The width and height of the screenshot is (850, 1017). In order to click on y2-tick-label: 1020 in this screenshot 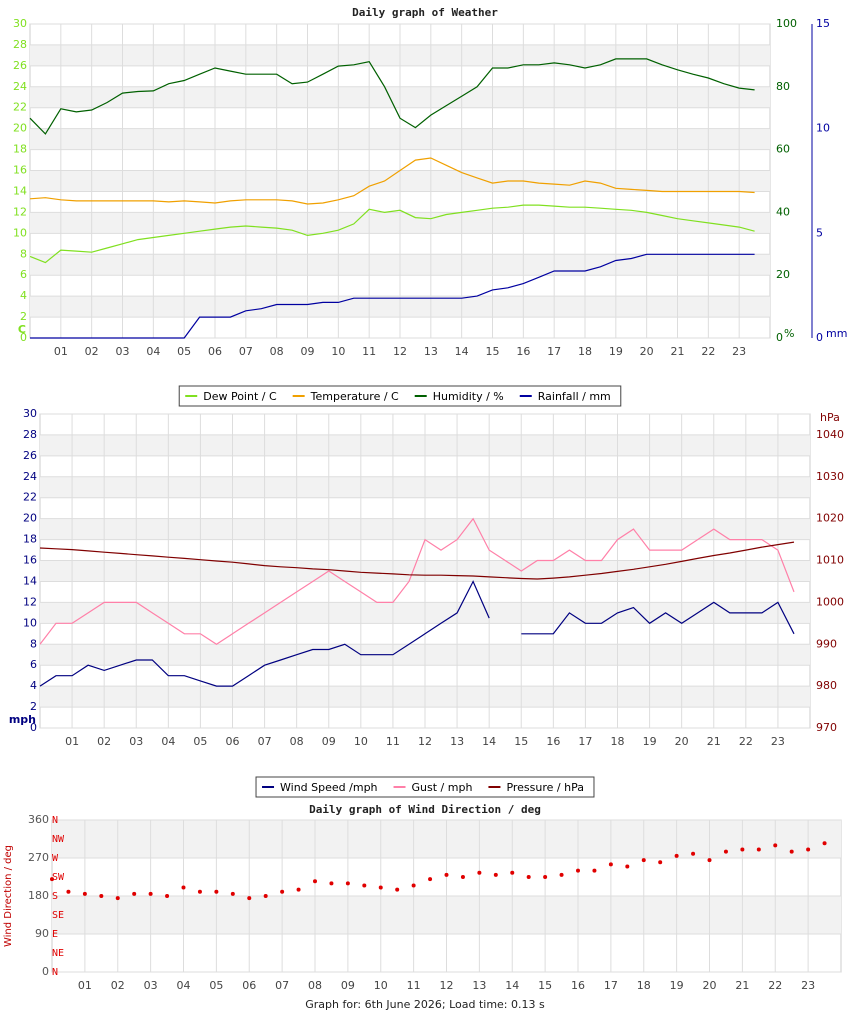, I will do `click(830, 518)`.